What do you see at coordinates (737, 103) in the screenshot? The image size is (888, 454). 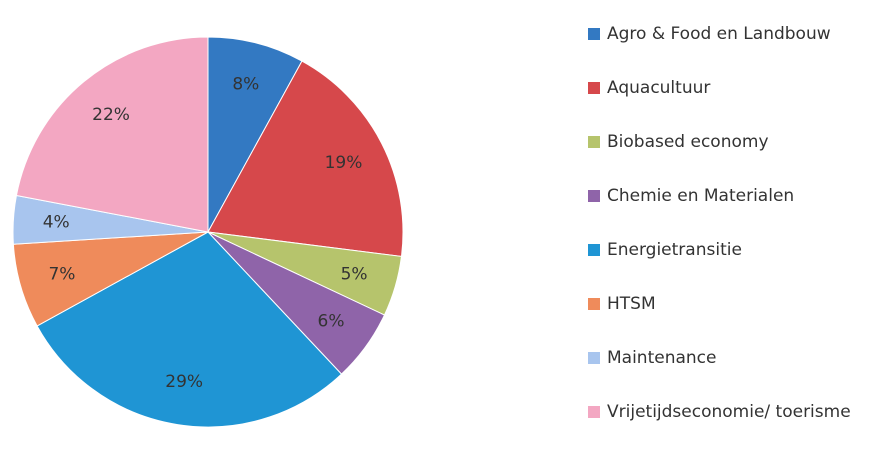 I see `legend-item: Aquacultuur` at bounding box center [737, 103].